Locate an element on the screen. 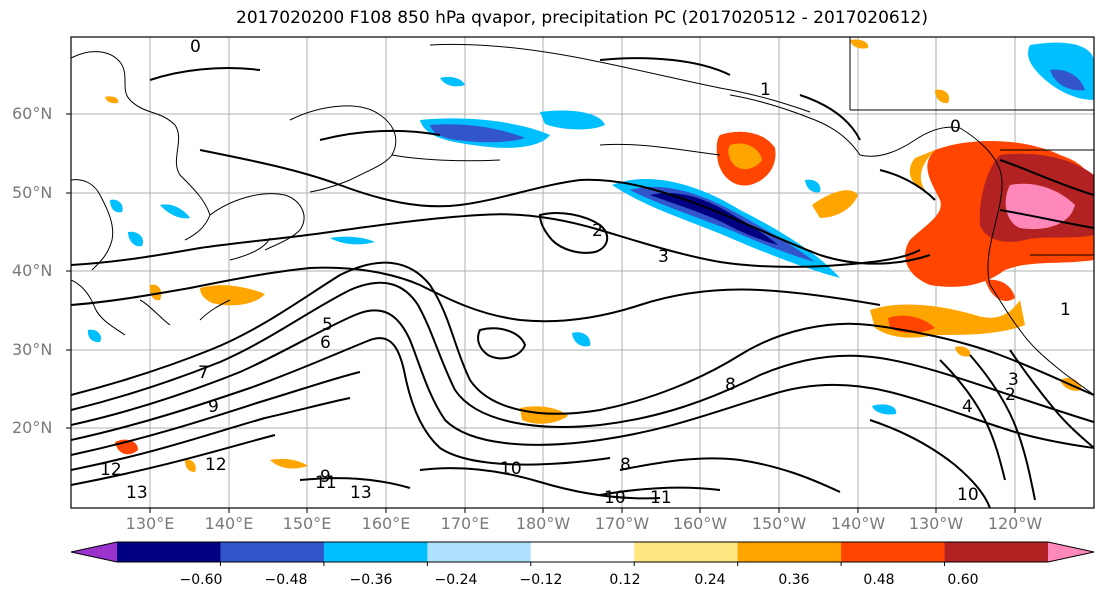 This screenshot has width=1105, height=601. colorbar-extend-high is located at coordinates (1071, 552).